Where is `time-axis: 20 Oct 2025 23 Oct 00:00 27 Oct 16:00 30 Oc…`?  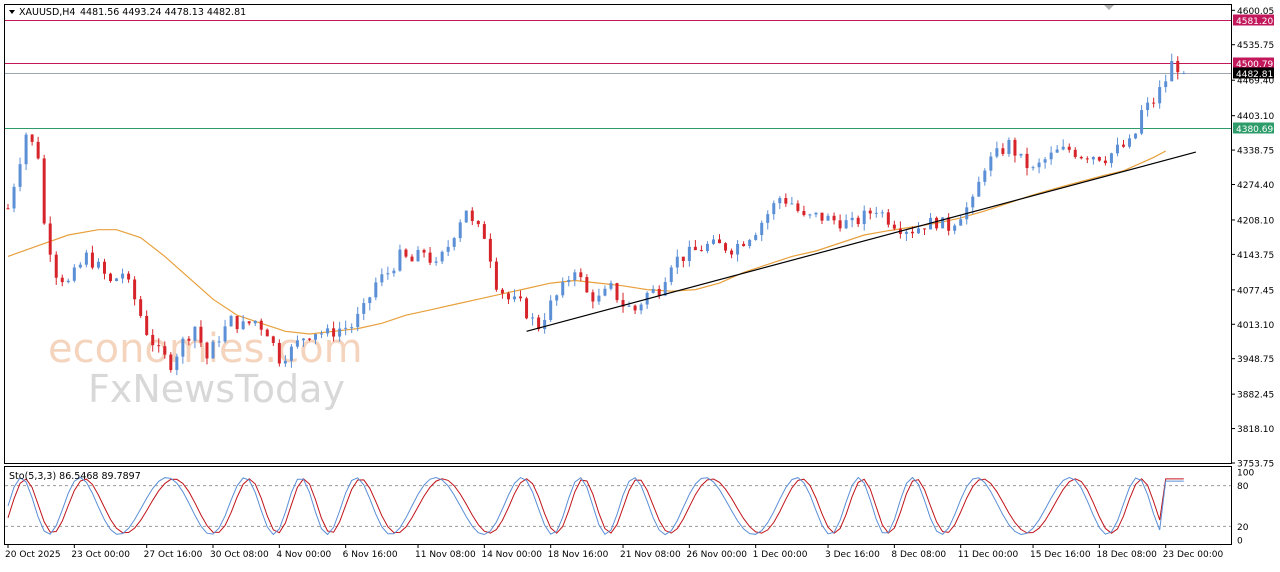
time-axis: 20 Oct 2025 23 Oct 00:00 27 Oct 16:00 30 Oc… is located at coordinates (614, 552).